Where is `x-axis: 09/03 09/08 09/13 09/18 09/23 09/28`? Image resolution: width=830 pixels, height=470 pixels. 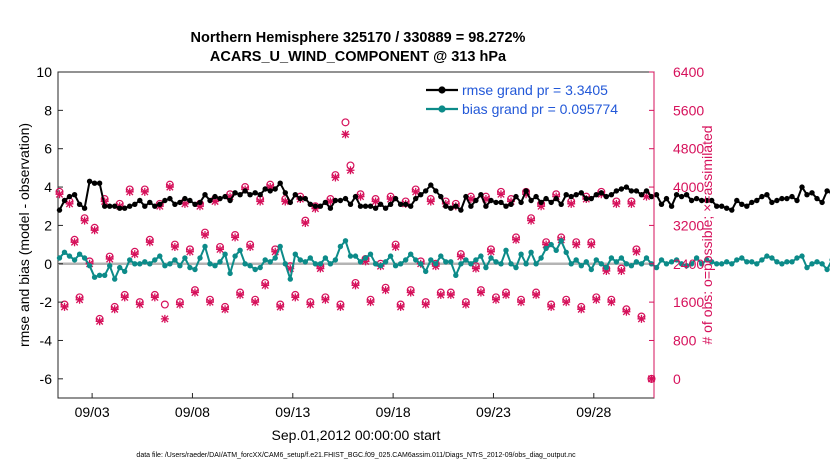
x-axis: 09/03 09/08 09/13 09/18 09/23 09/28 is located at coordinates (343, 406).